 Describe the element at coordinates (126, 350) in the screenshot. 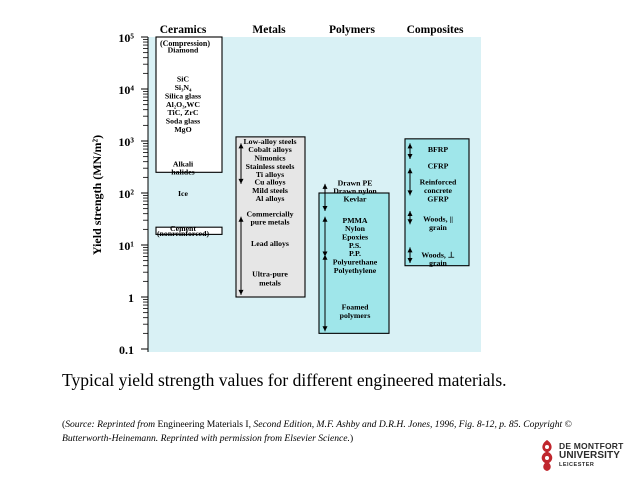

I see `y-tick-label: 0.1` at that location.